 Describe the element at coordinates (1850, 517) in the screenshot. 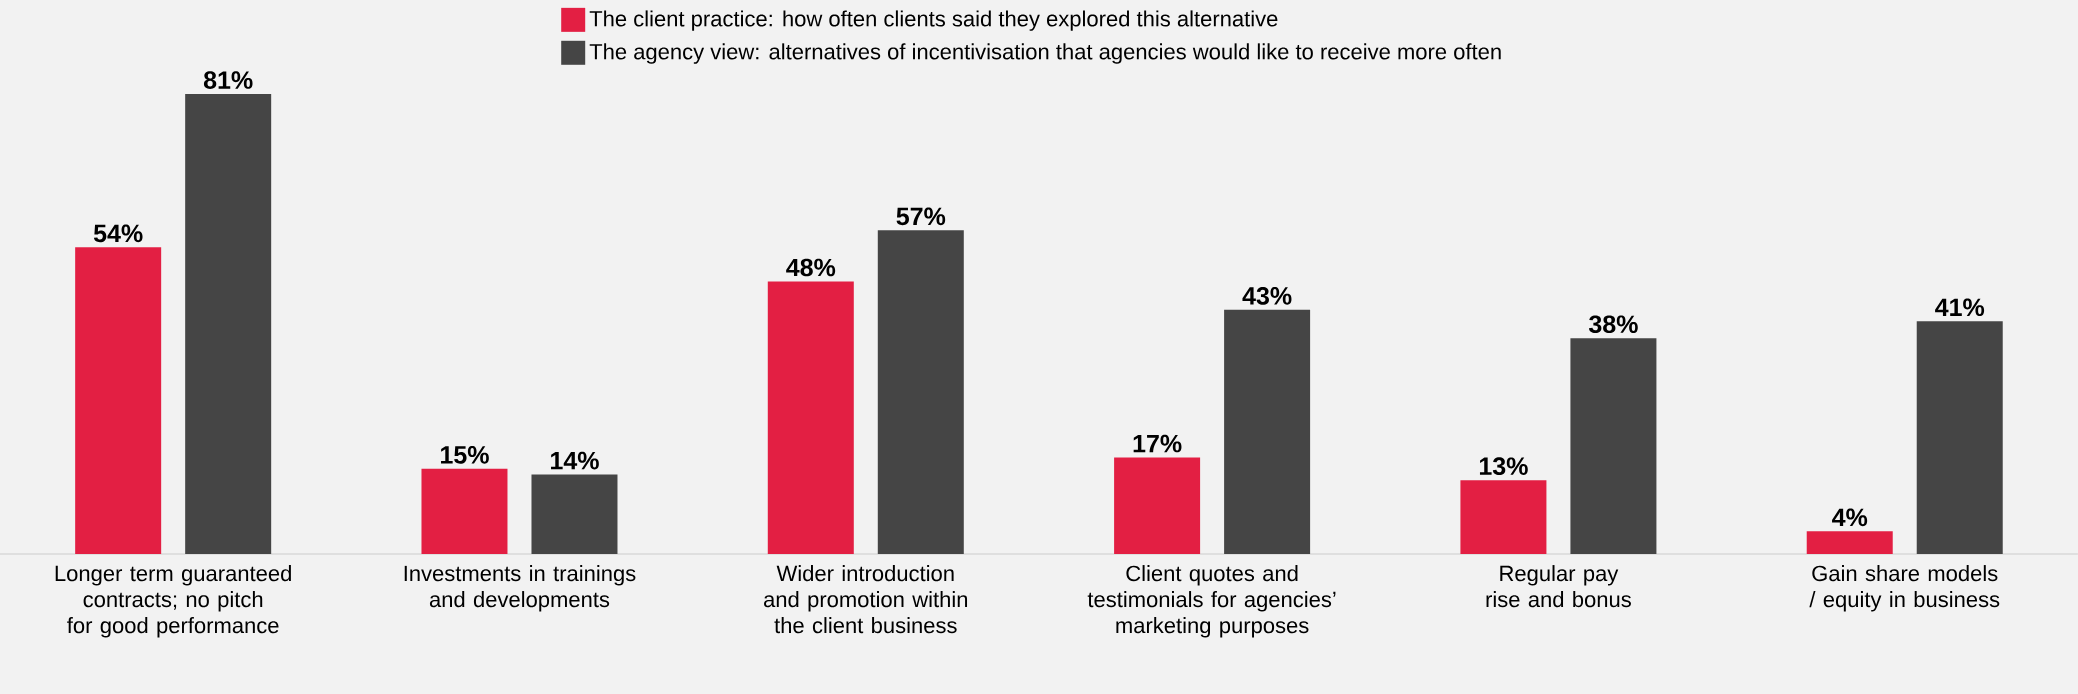

I see `data-label: 4%` at that location.